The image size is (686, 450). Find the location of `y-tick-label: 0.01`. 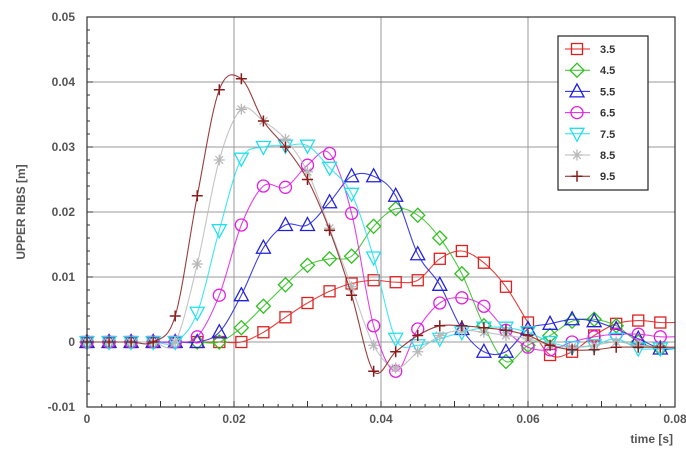

y-tick-label: 0.01 is located at coordinates (64, 277).